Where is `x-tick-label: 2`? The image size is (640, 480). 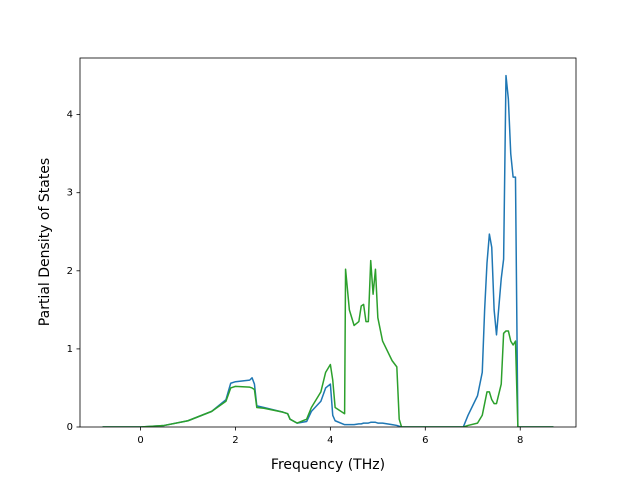
x-tick-label: 2 is located at coordinates (235, 440).